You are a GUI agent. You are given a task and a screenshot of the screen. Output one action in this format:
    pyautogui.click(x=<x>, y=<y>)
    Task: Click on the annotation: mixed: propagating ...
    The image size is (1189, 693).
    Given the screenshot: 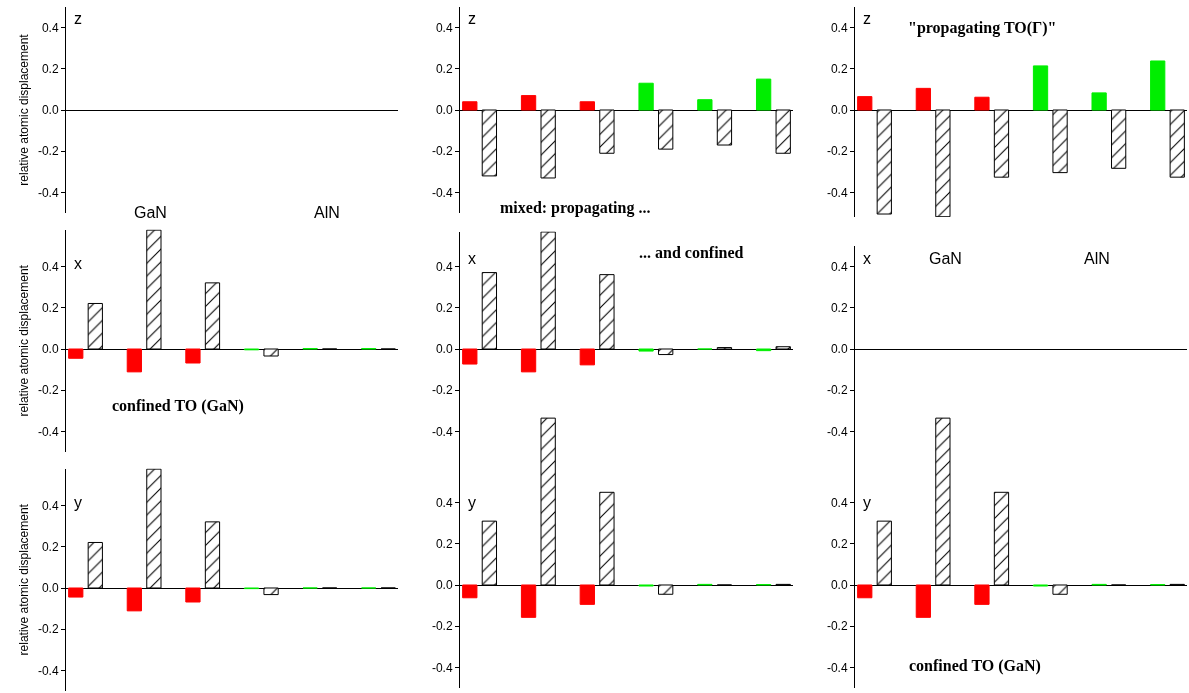 What is the action you would take?
    pyautogui.click(x=575, y=208)
    